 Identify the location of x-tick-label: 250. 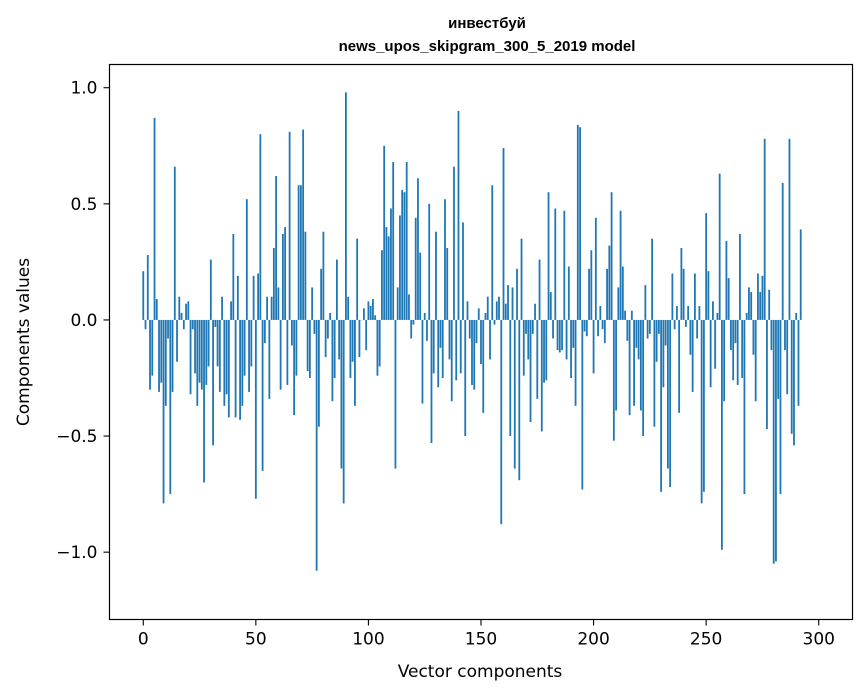
(706, 640).